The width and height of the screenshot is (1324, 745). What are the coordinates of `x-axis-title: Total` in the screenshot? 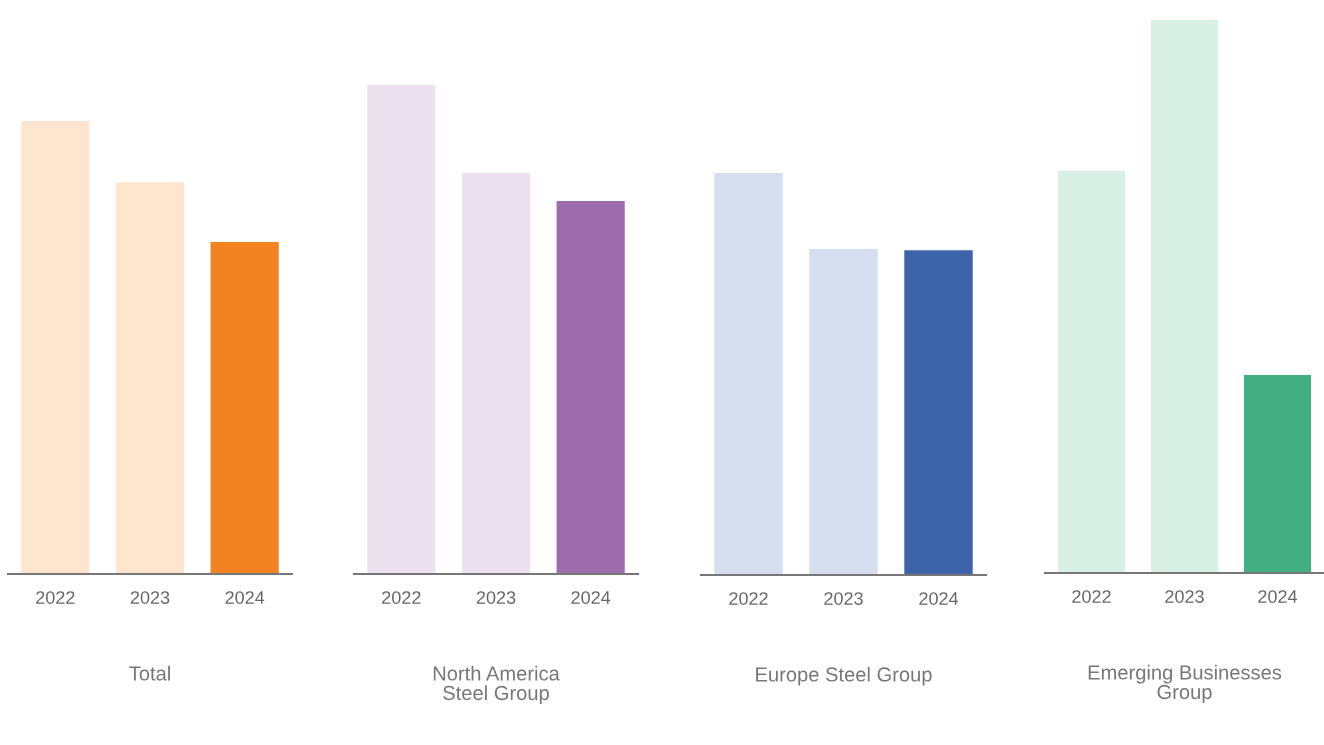 It's located at (149, 673).